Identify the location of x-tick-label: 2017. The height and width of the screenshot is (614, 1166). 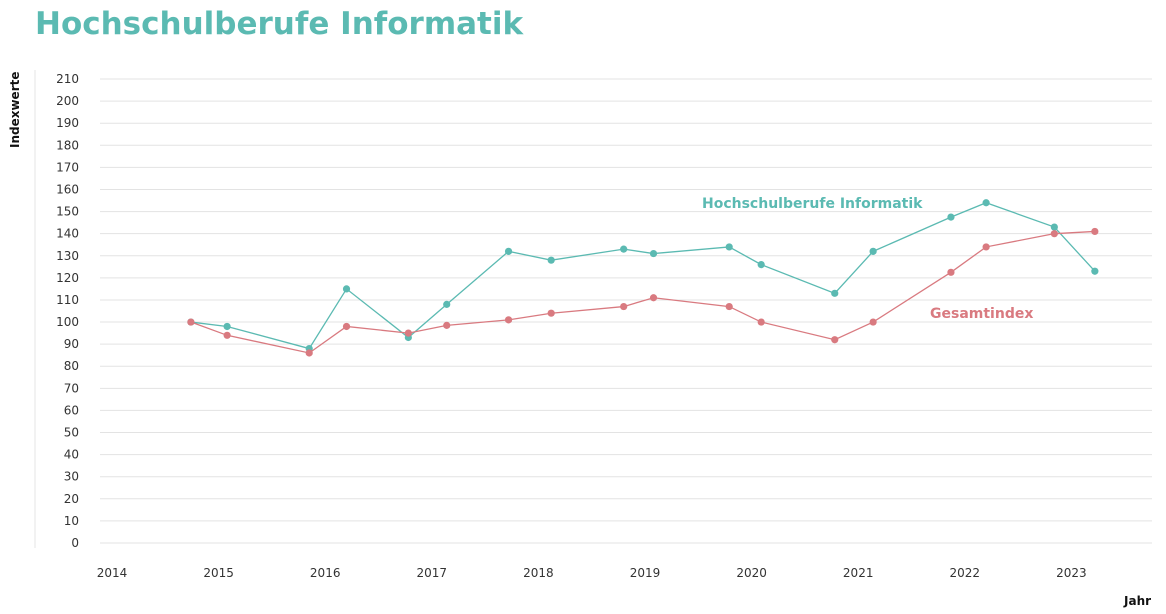
(432, 573).